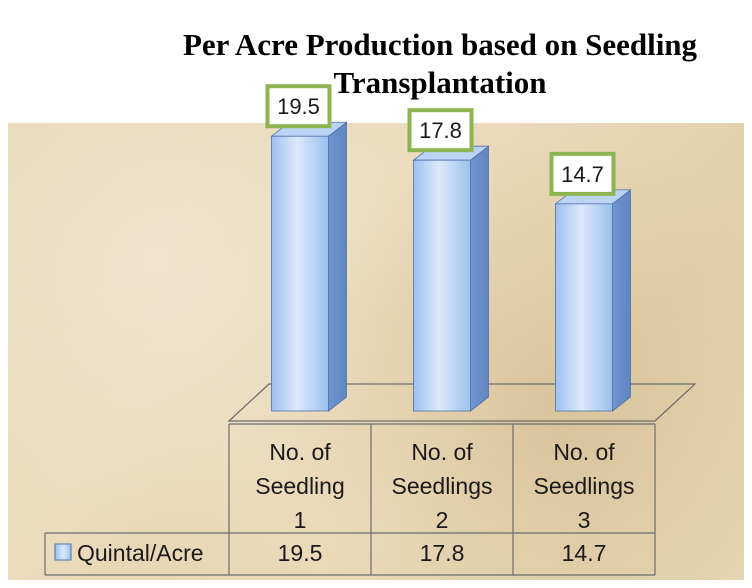 This screenshot has height=588, width=752. I want to click on category-label-1-line-1: No. of, so click(300, 452).